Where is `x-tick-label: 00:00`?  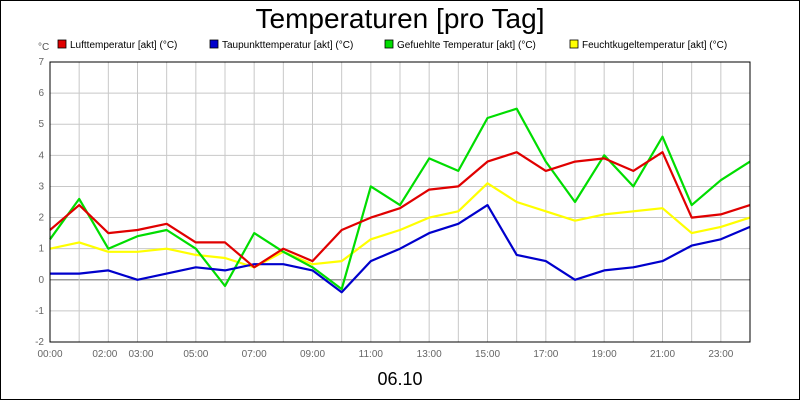 x-tick-label: 00:00 is located at coordinates (49, 354).